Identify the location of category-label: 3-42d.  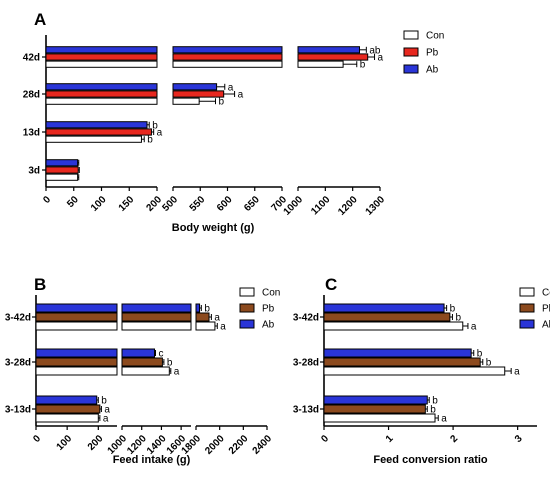
(18, 318).